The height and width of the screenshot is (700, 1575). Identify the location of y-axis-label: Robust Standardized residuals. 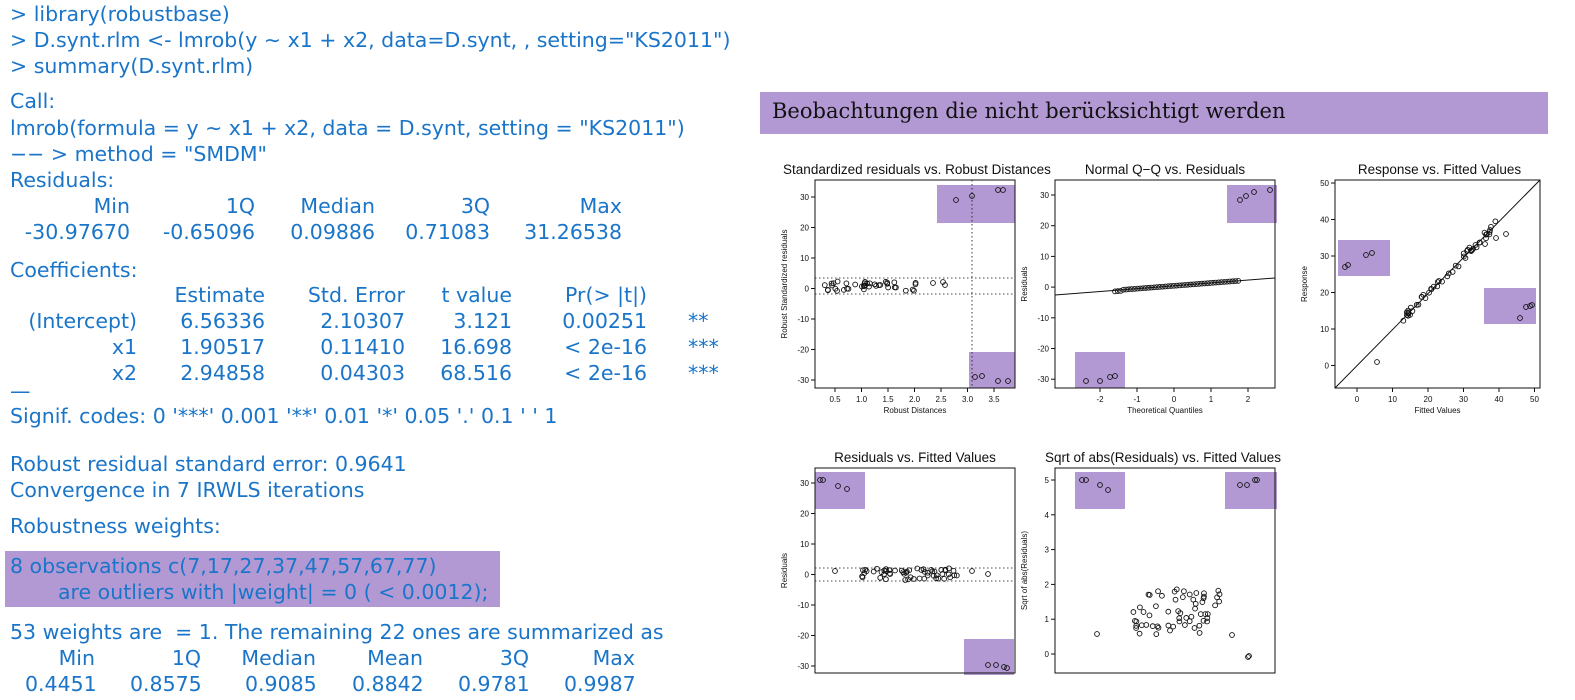
(784, 284).